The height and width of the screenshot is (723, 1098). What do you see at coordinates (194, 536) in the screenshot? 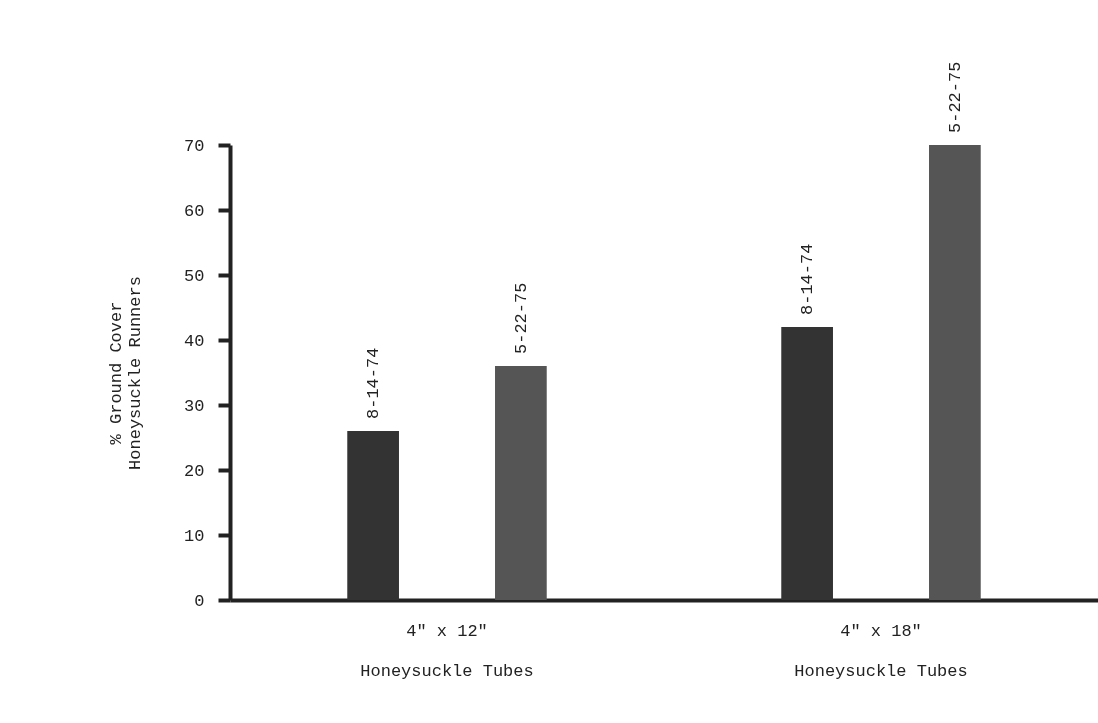
I see `y-tick-label: 10` at bounding box center [194, 536].